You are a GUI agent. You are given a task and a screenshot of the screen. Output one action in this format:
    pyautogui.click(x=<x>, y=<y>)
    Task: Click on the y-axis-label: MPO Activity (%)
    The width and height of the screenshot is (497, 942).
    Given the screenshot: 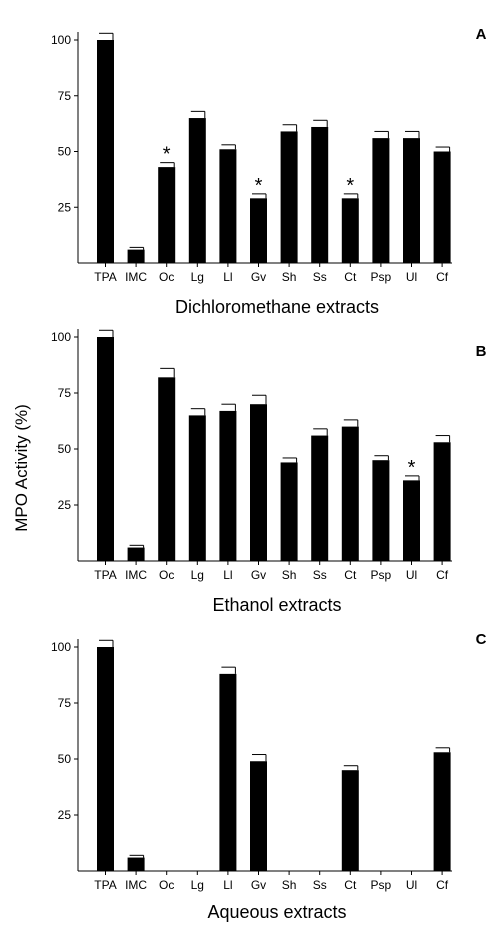 What is the action you would take?
    pyautogui.click(x=21, y=468)
    